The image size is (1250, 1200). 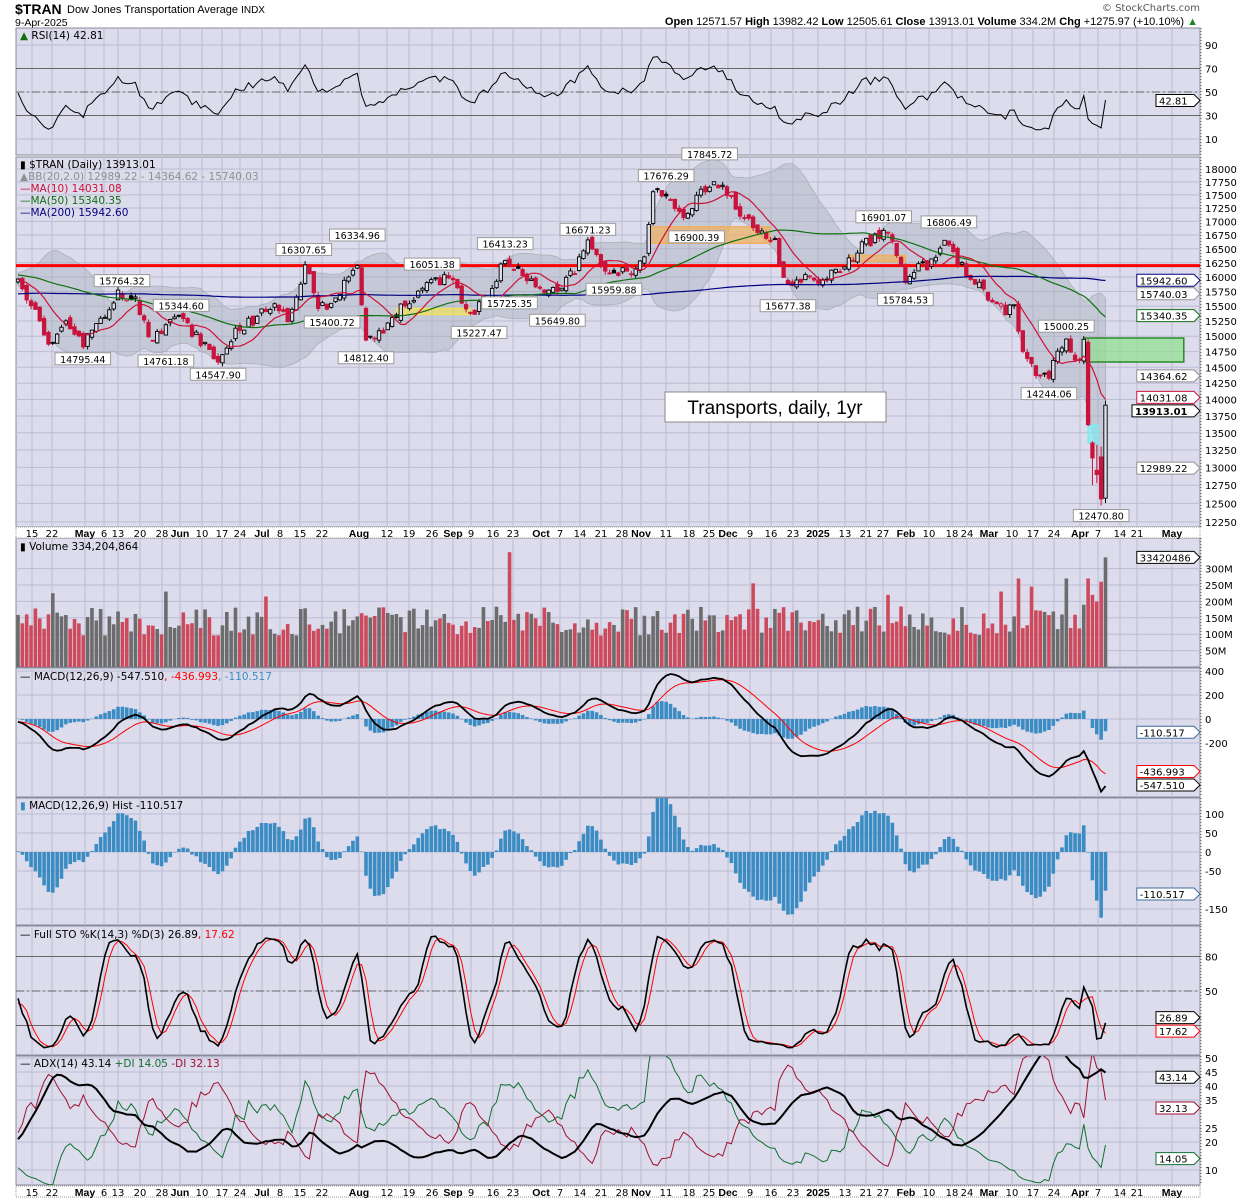 I want to click on chart-note-text: Transports, daily, 1yr, so click(x=775, y=408).